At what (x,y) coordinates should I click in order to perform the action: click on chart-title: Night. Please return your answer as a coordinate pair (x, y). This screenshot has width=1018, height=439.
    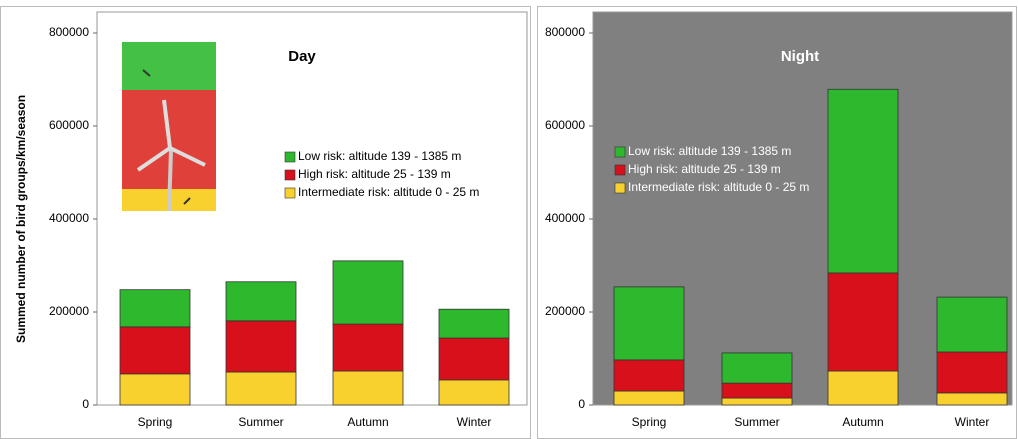
    Looking at the image, I should click on (800, 56).